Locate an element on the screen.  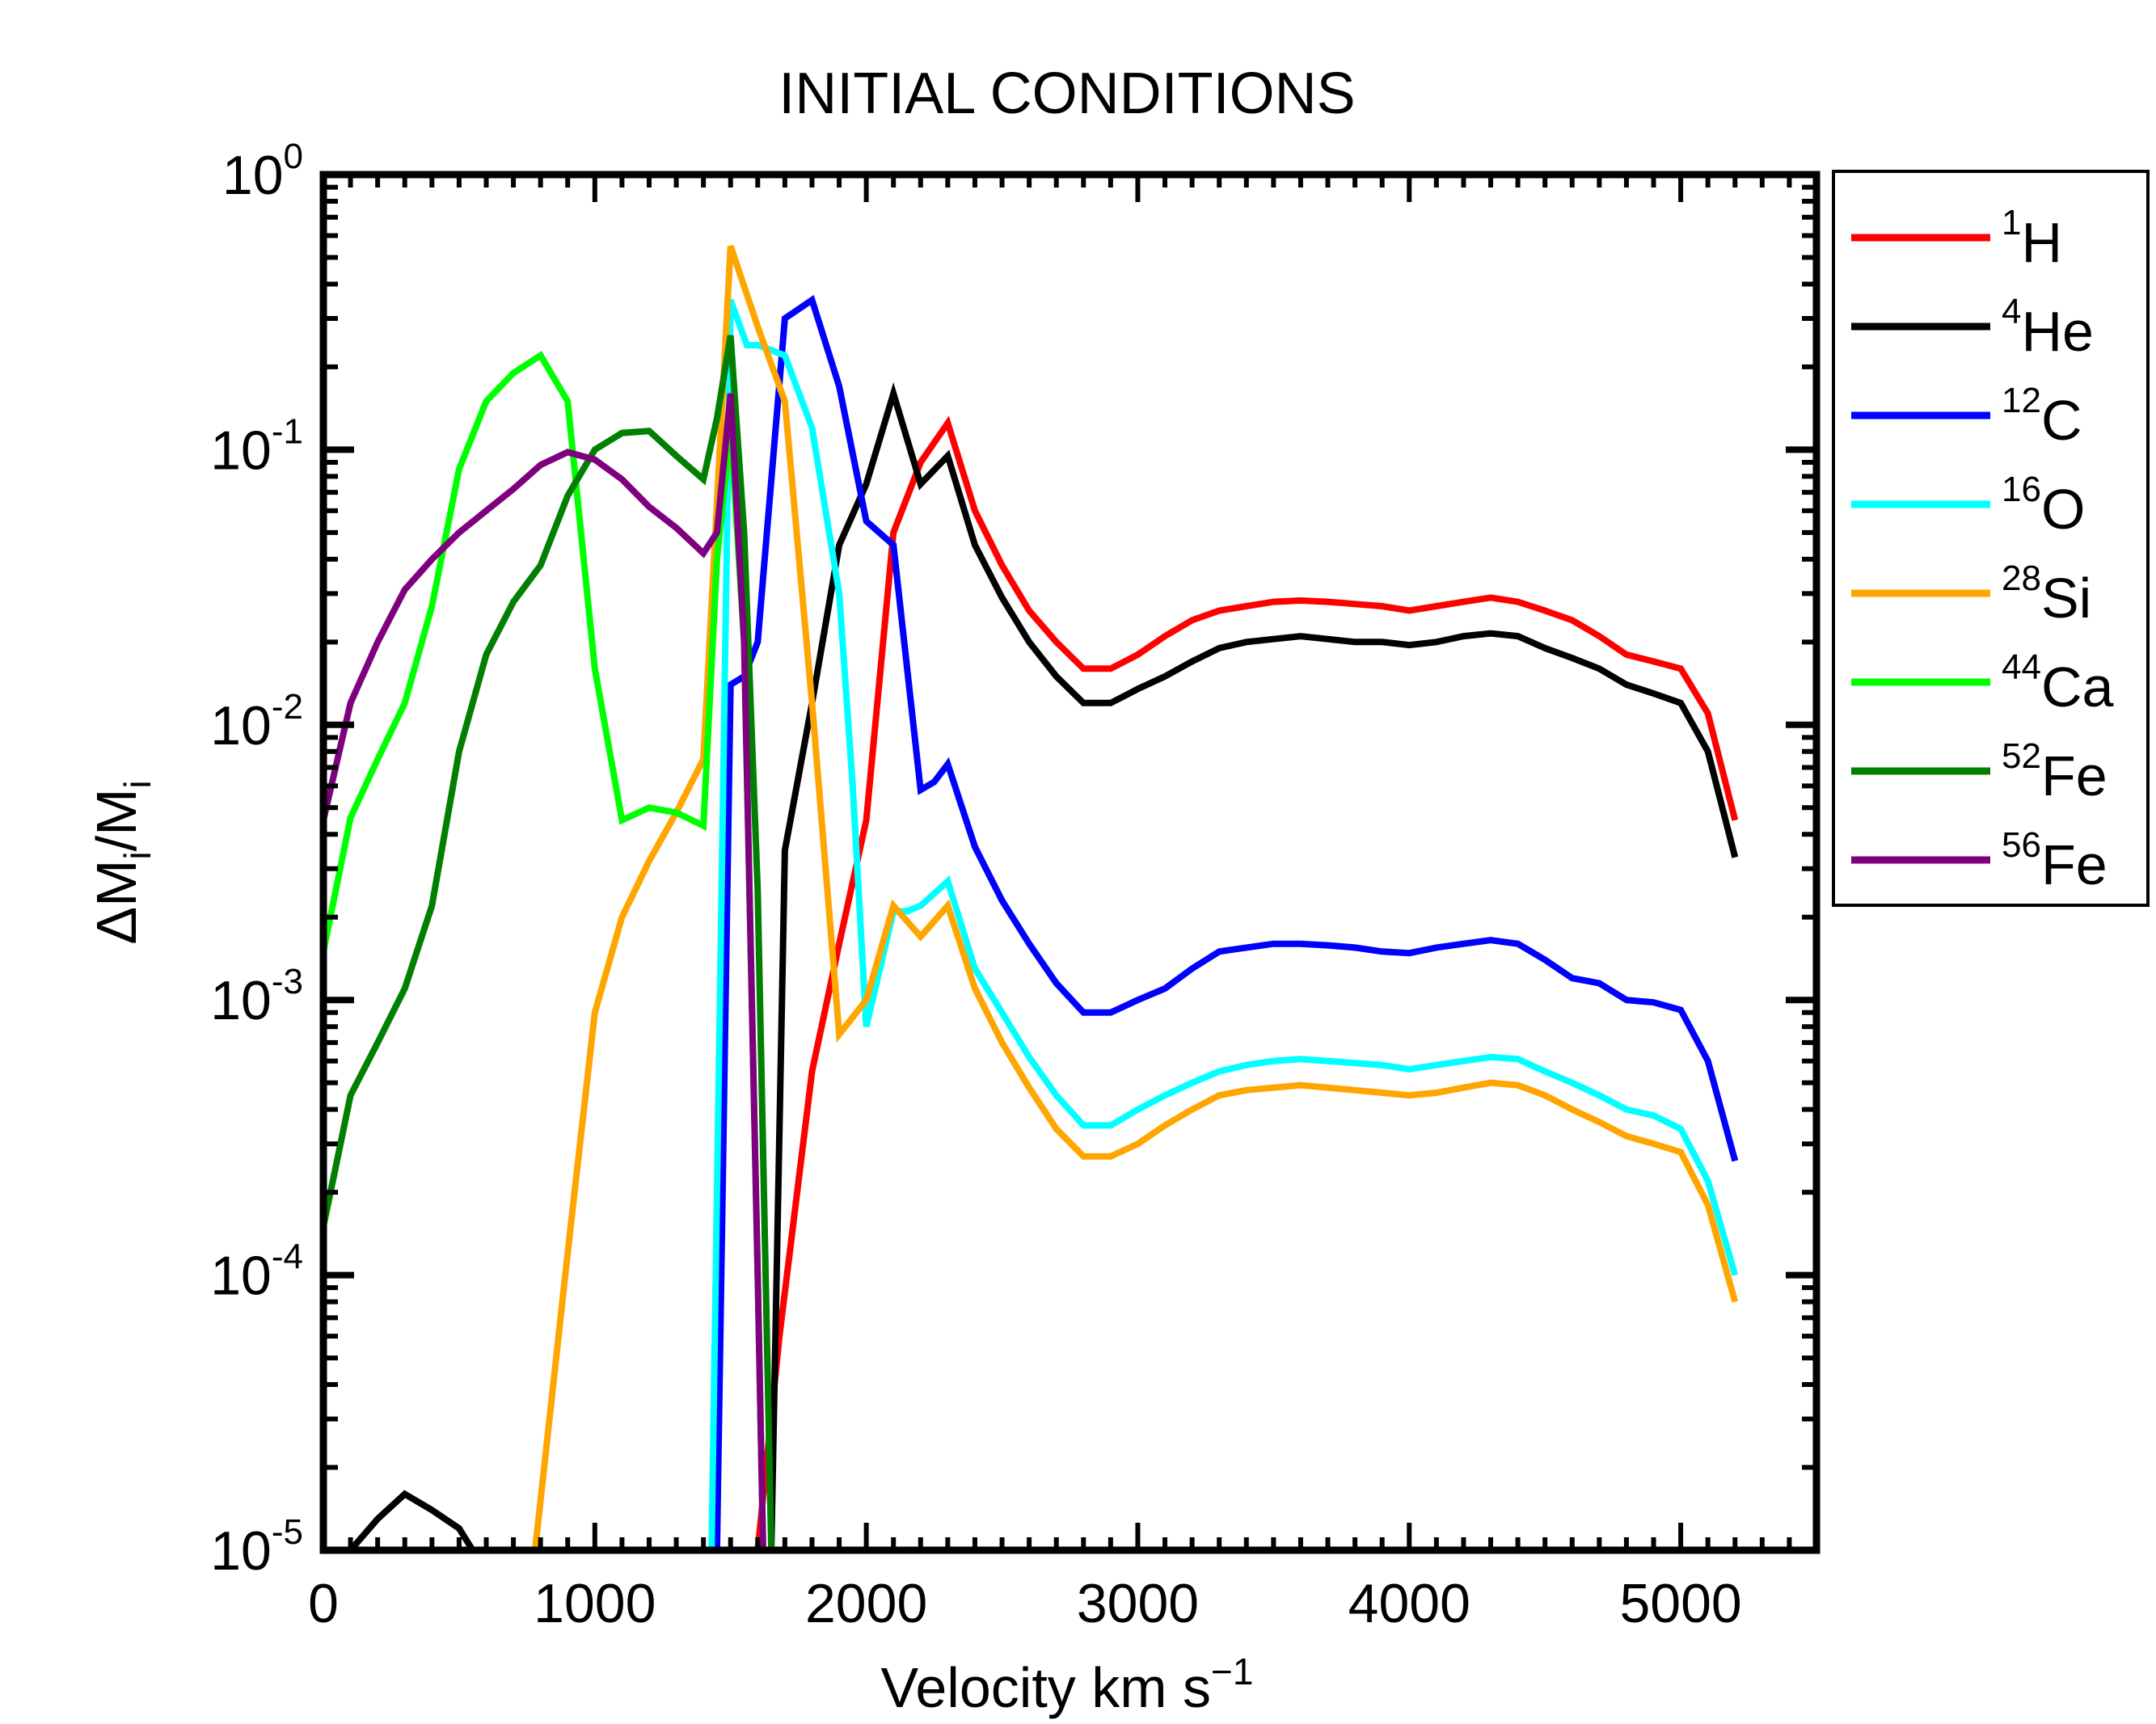
legend: 1H 4He 12C 16O 28Si 44Ca 52Fe 56Fe is located at coordinates (1991, 538).